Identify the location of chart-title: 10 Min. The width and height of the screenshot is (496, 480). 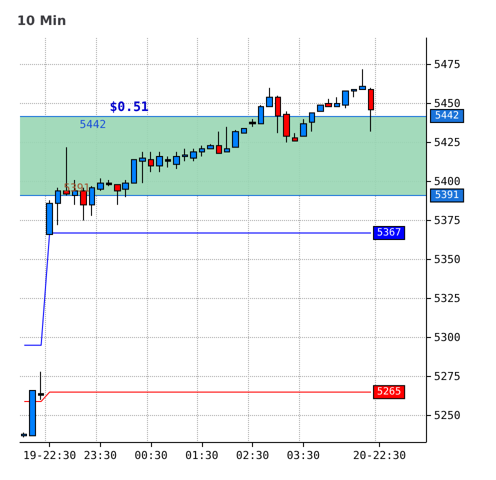
(41, 21).